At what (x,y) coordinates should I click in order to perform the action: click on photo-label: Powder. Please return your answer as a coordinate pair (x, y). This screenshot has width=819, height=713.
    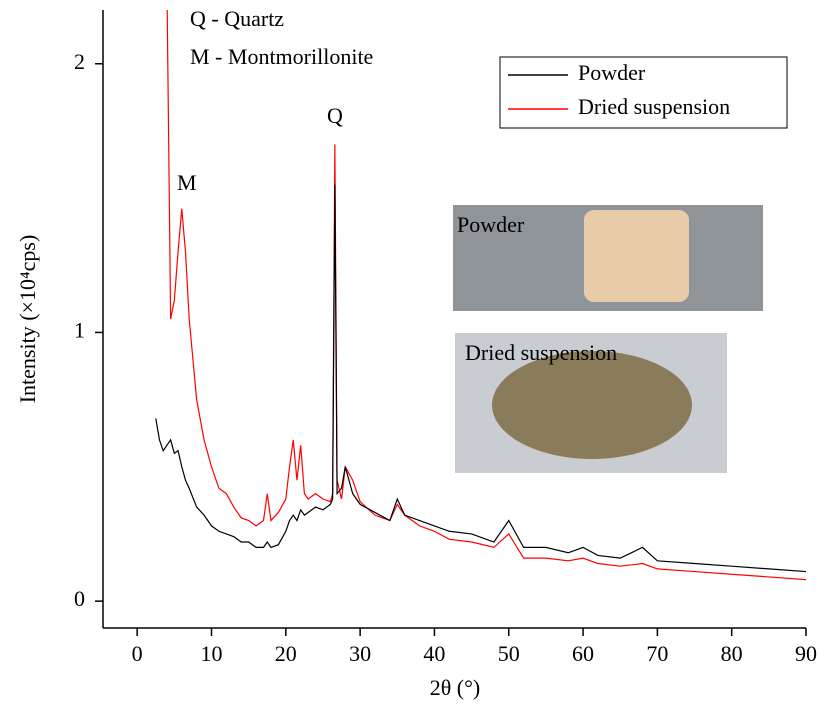
    Looking at the image, I should click on (491, 224).